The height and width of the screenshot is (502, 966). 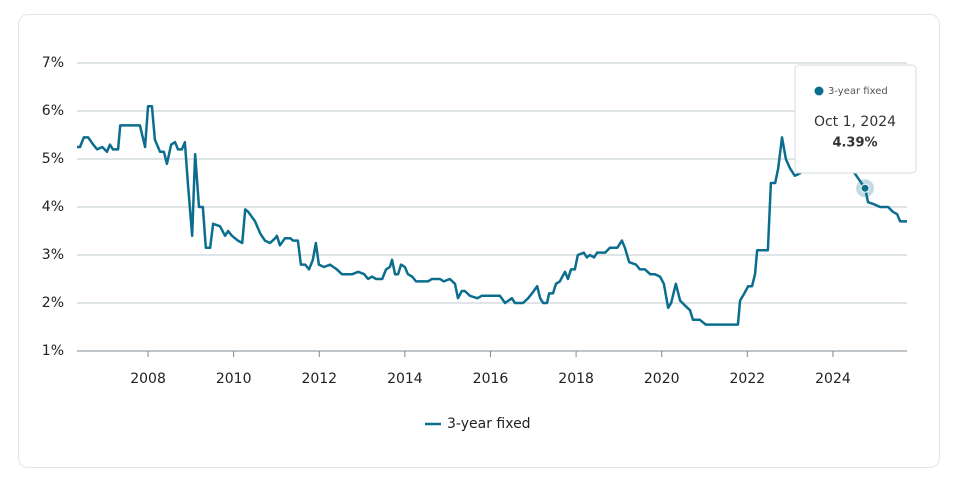 What do you see at coordinates (148, 379) in the screenshot?
I see `x-tick-label: 2008` at bounding box center [148, 379].